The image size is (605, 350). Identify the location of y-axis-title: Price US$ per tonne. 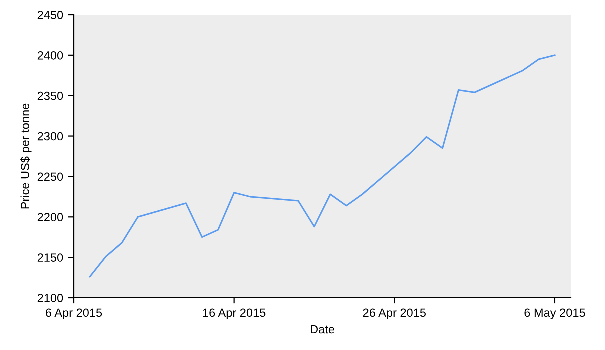
(26, 156).